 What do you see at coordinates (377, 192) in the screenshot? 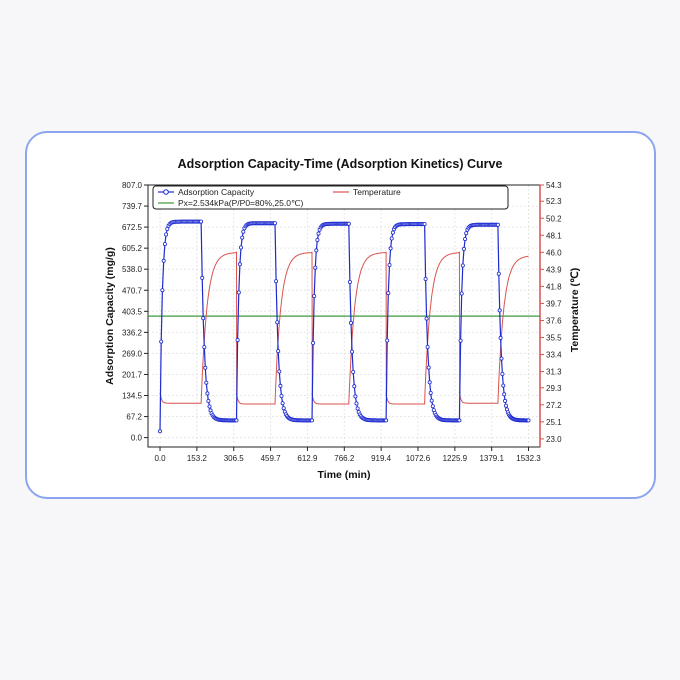
I see `legend-temperature-label: Temperature` at bounding box center [377, 192].